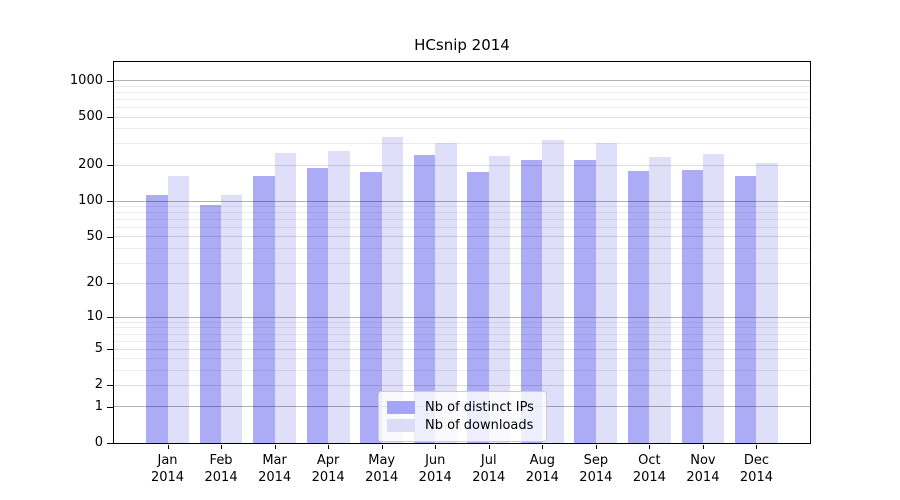 The width and height of the screenshot is (900, 500). I want to click on legend-label-distinct-ips: Nb of distinct IPs, so click(479, 407).